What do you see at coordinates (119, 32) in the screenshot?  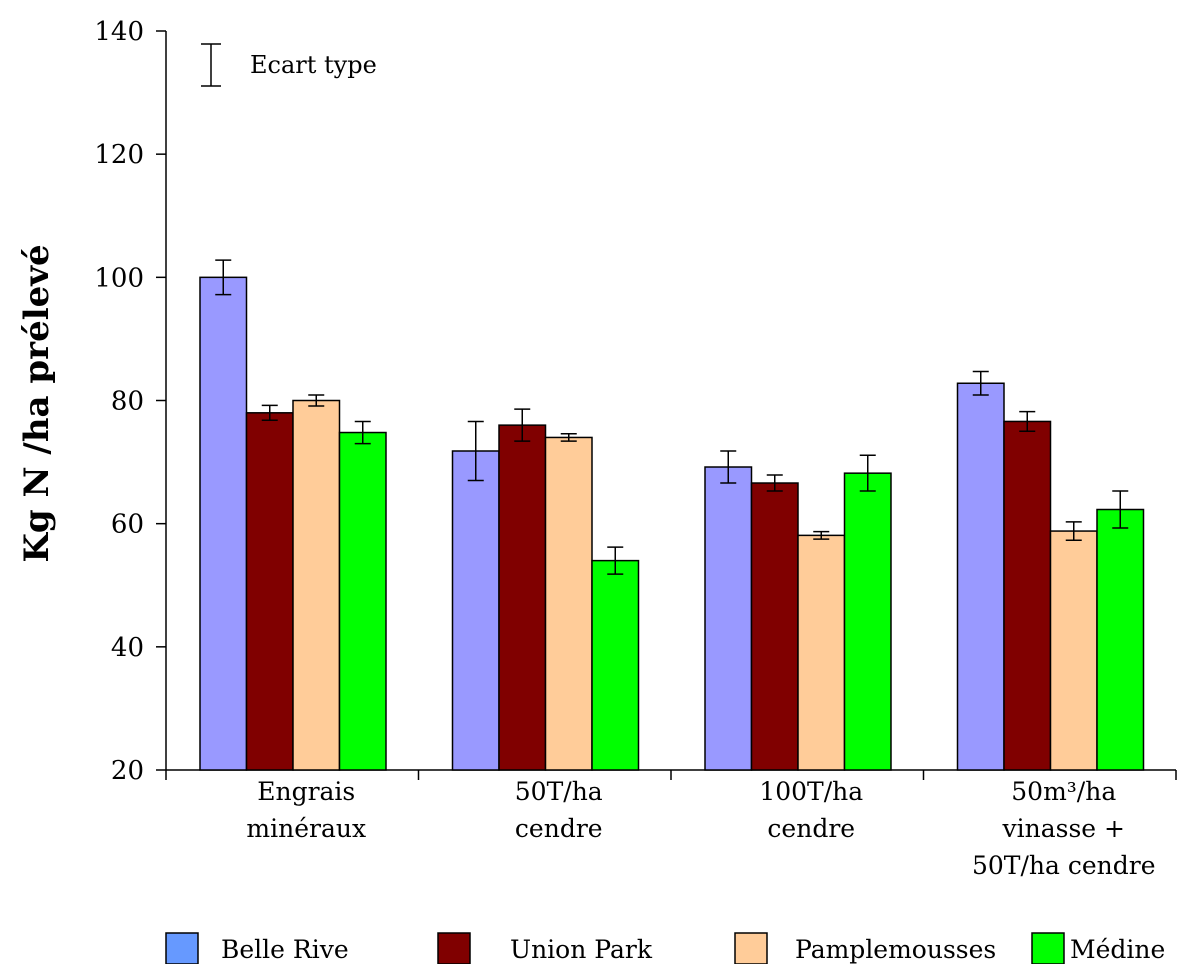 I see `y-tick-label: 140` at bounding box center [119, 32].